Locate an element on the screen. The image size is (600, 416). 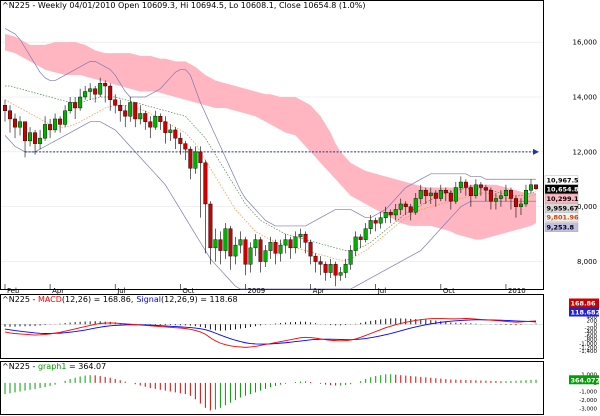
macd-header-name: MACD is located at coordinates (50, 299).